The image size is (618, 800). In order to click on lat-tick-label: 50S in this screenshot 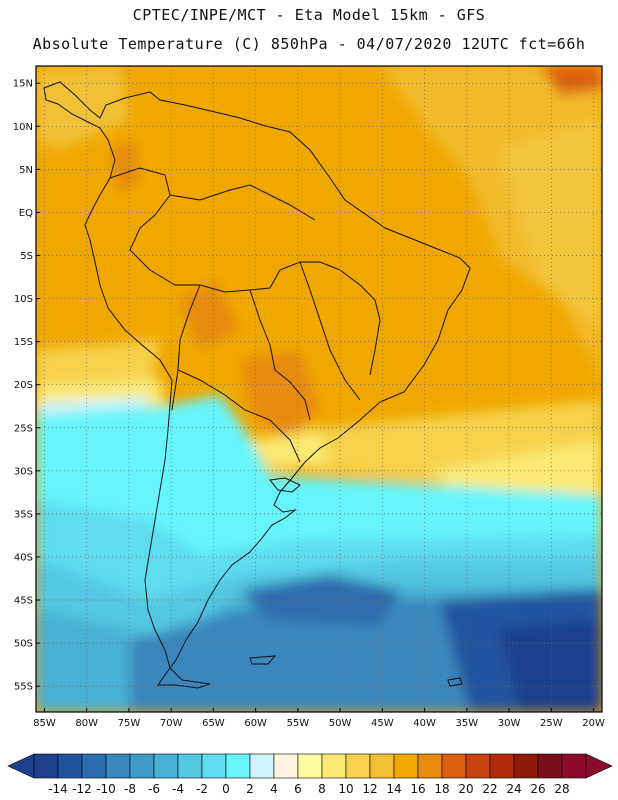, I will do `click(23, 644)`.